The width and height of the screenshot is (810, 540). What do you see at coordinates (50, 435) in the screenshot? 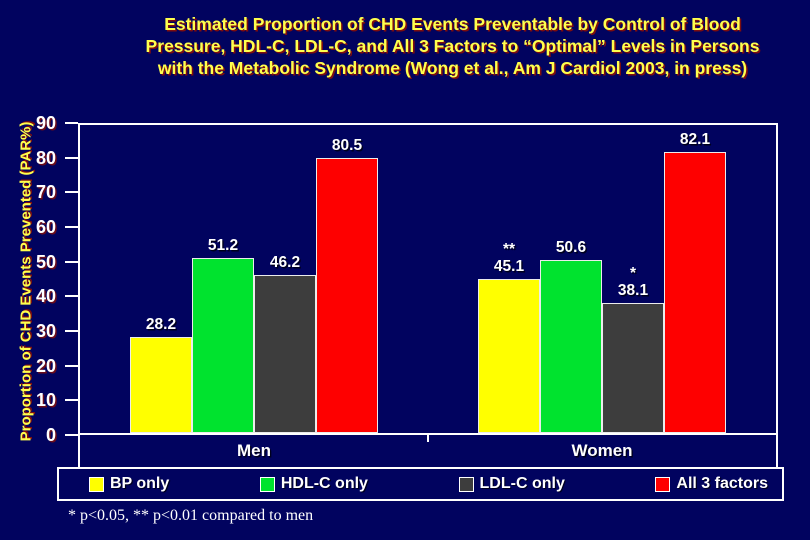
I see `y-tick-label: 0` at bounding box center [50, 435].